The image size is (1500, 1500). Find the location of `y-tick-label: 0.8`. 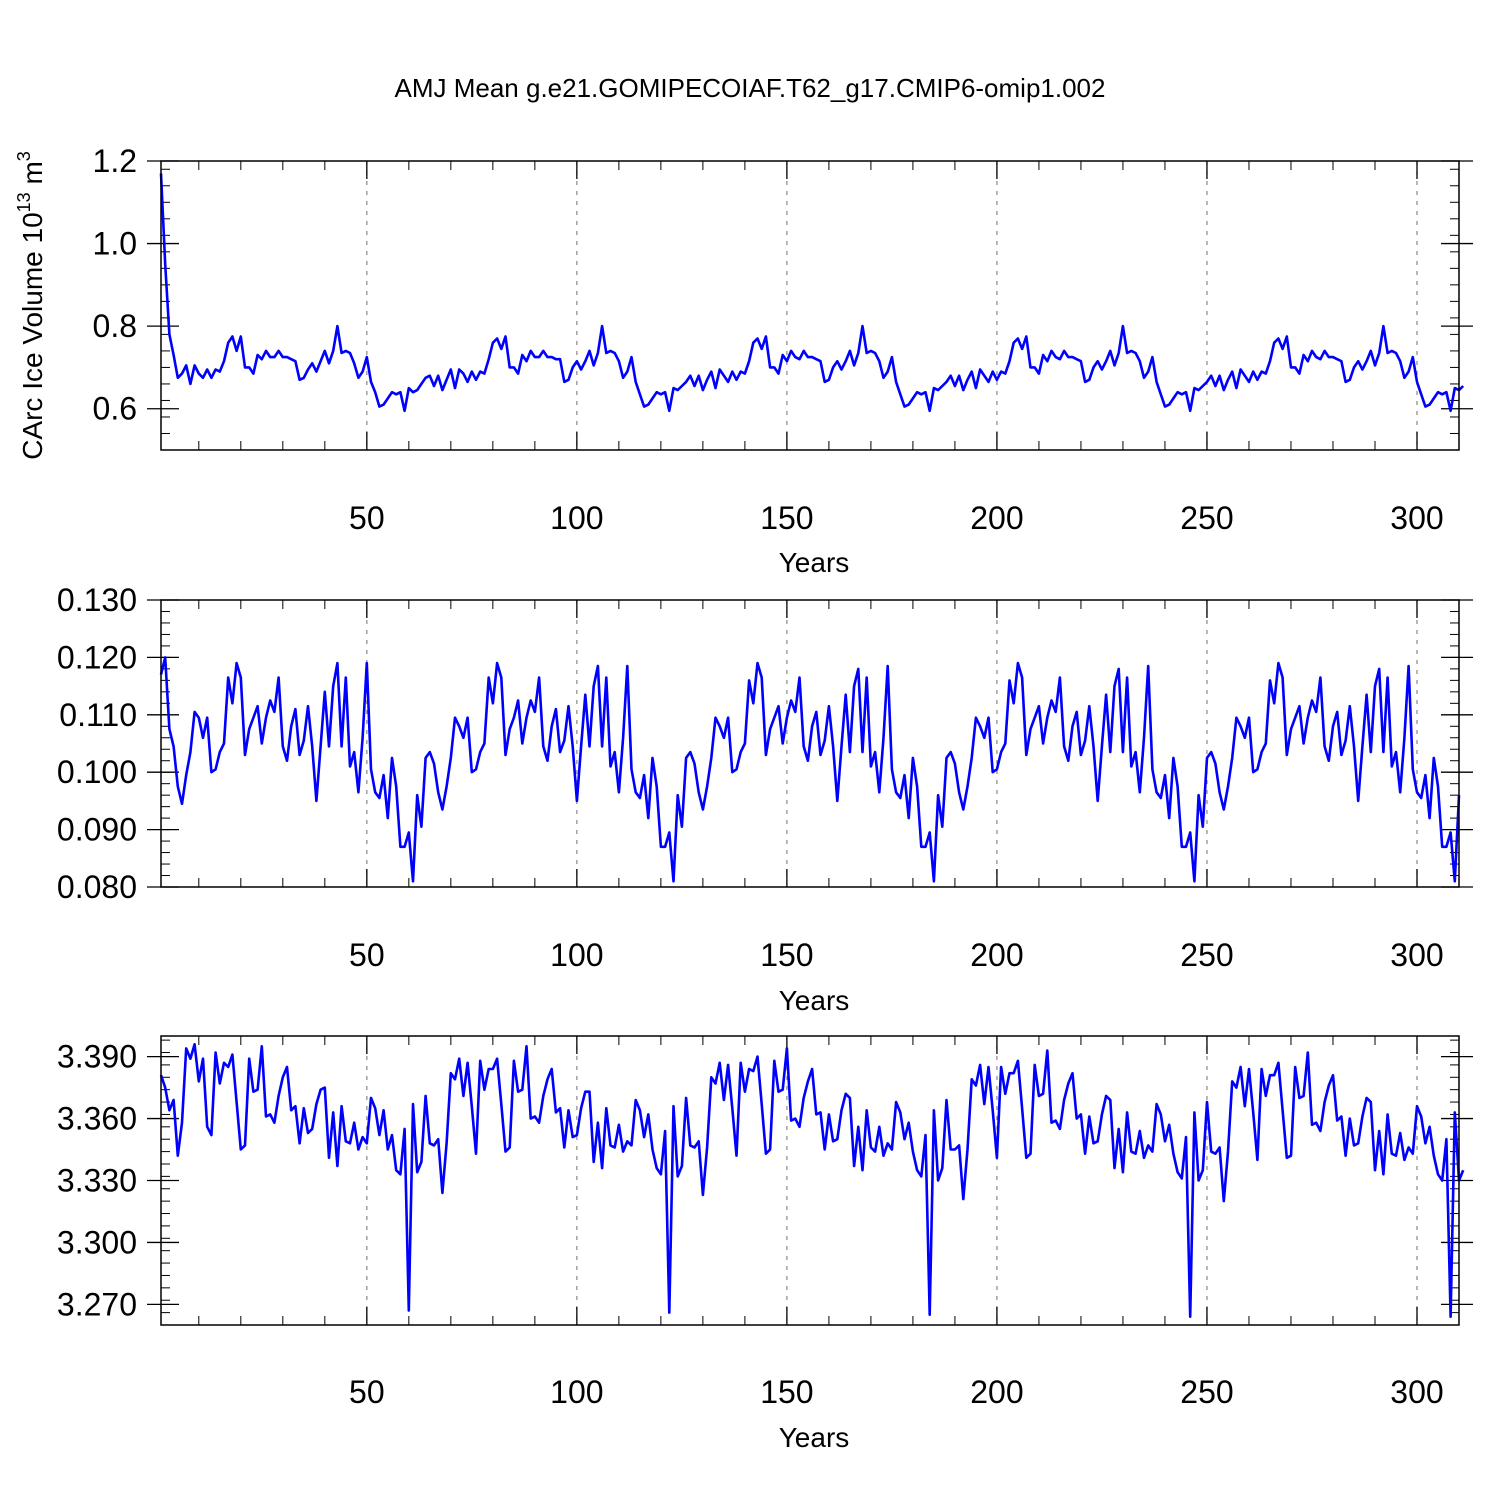

y-tick-label: 0.8 is located at coordinates (115, 326).